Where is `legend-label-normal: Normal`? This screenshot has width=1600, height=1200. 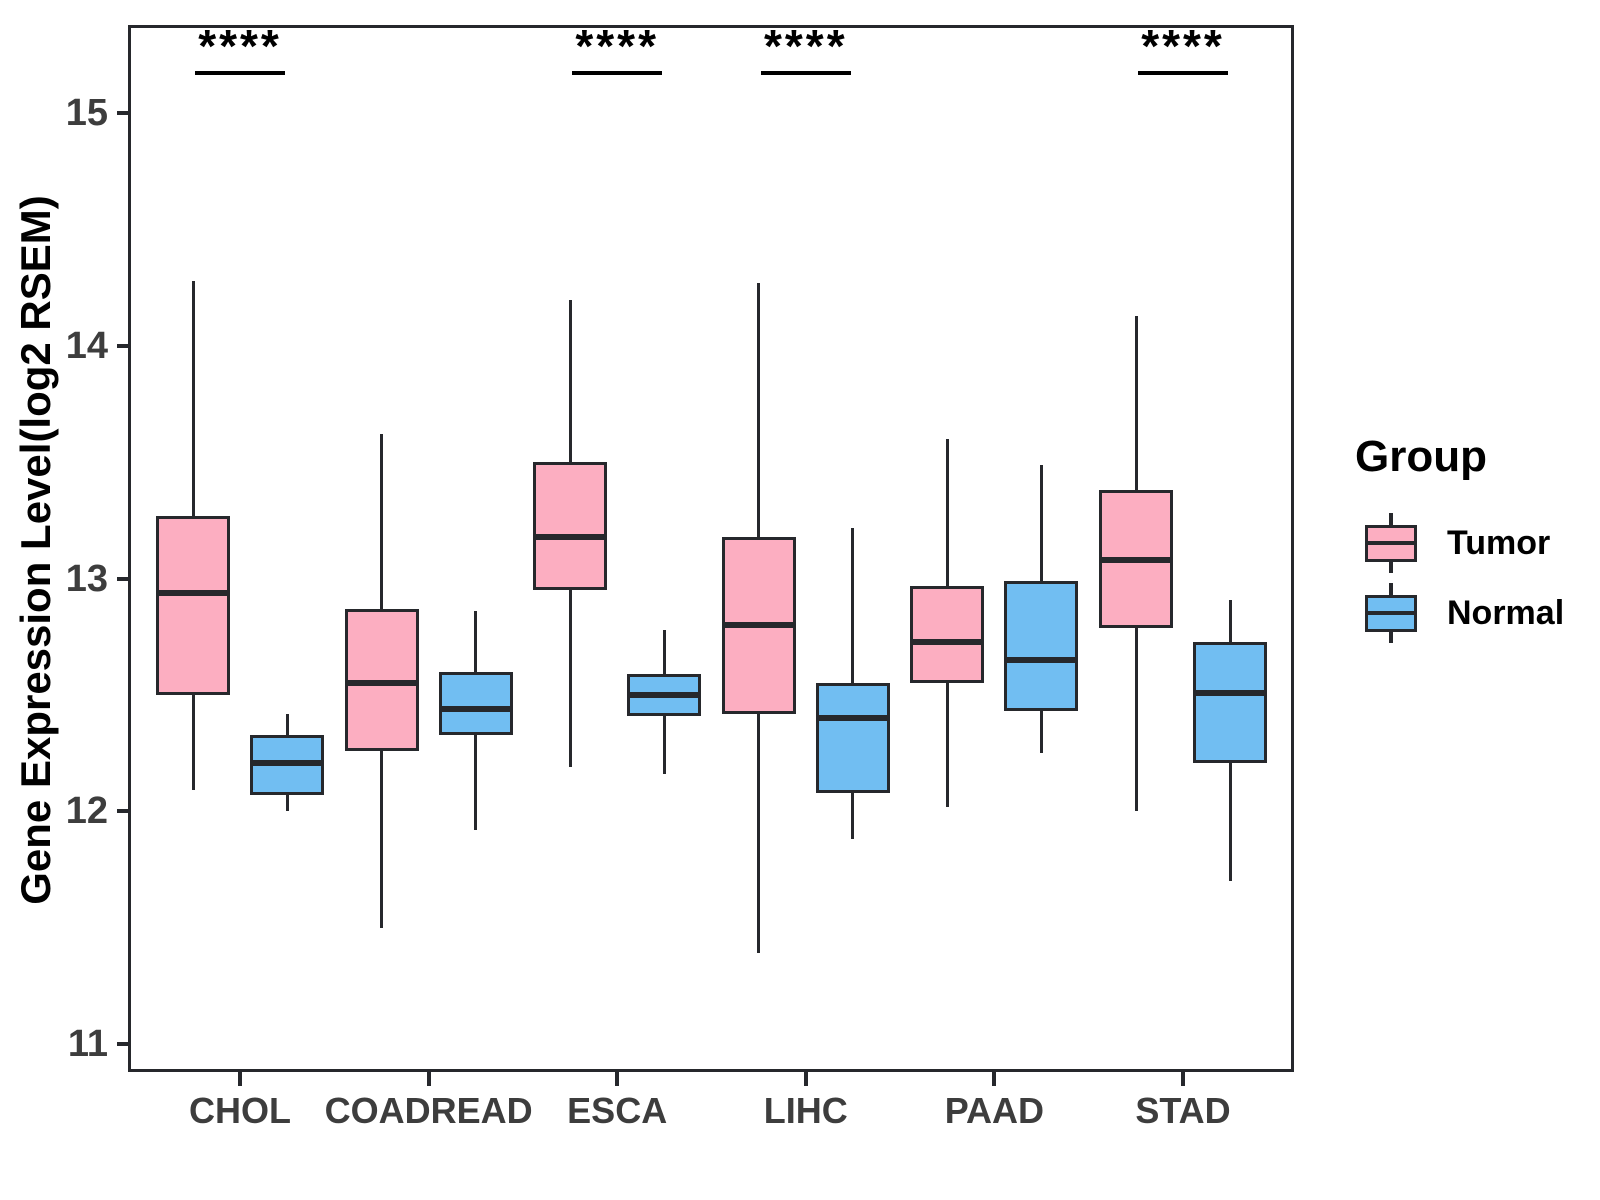
legend-label-normal: Normal is located at coordinates (1506, 613).